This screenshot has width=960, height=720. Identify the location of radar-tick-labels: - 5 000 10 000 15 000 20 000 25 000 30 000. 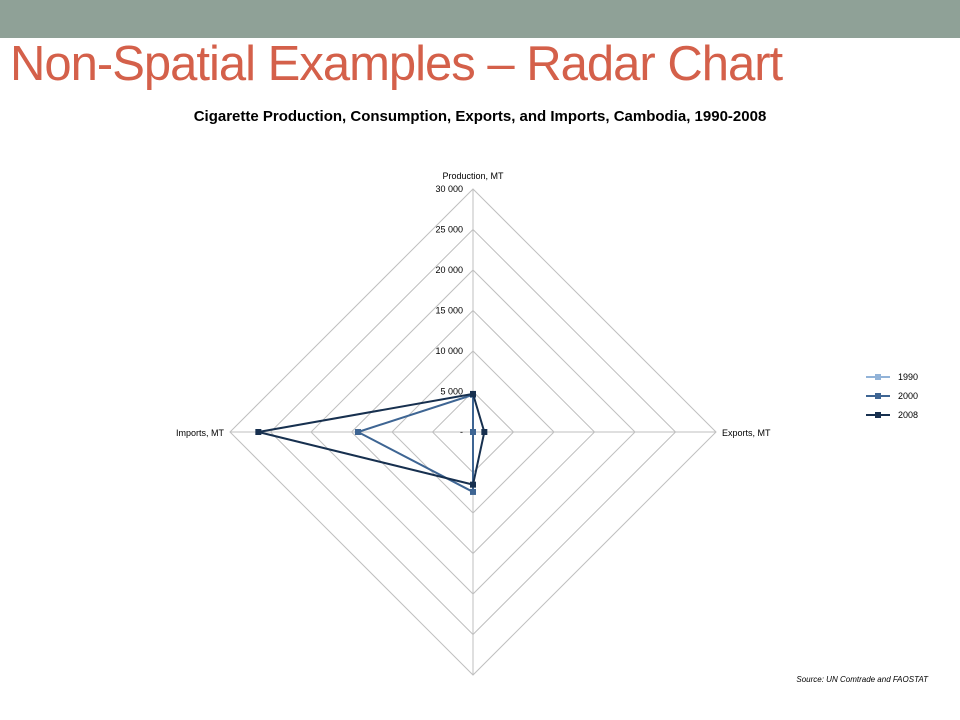
(449, 310).